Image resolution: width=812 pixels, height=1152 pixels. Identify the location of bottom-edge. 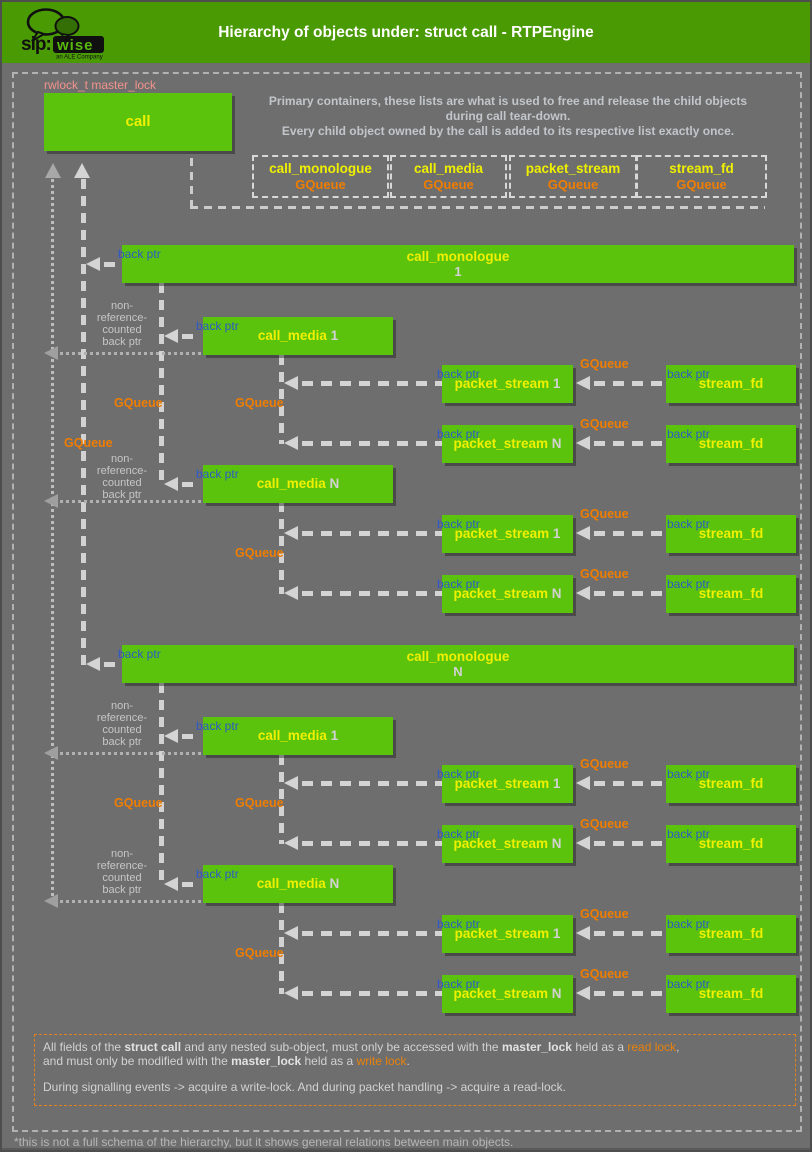
(406, 1149).